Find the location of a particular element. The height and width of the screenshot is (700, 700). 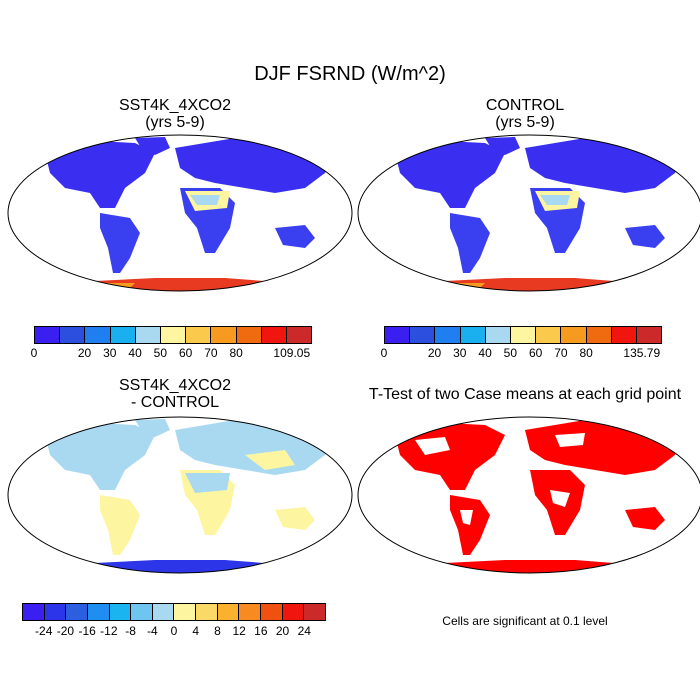

colorbar-tick-label: 8 is located at coordinates (217, 631).